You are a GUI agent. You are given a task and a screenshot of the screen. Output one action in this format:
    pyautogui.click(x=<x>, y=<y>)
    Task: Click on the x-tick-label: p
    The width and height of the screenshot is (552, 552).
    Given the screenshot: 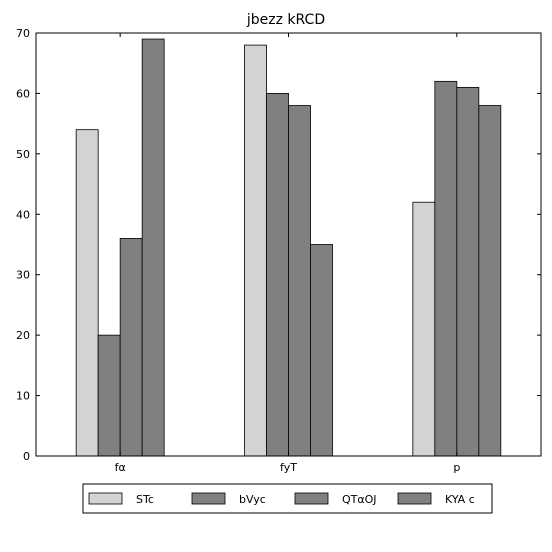 What is the action you would take?
    pyautogui.click(x=456, y=467)
    